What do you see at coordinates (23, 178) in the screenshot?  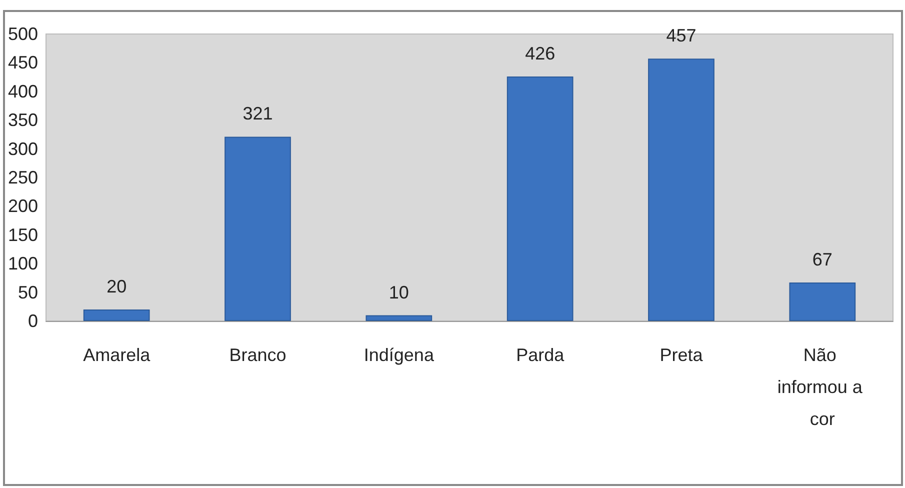 I see `y-tick-label: 250` at bounding box center [23, 178].